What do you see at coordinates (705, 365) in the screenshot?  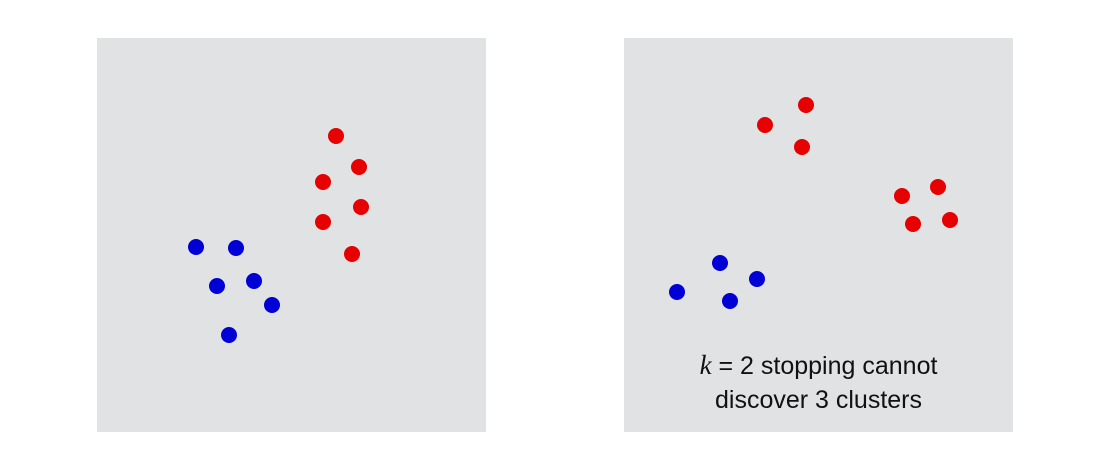 I see `caption-variable: k` at bounding box center [705, 365].